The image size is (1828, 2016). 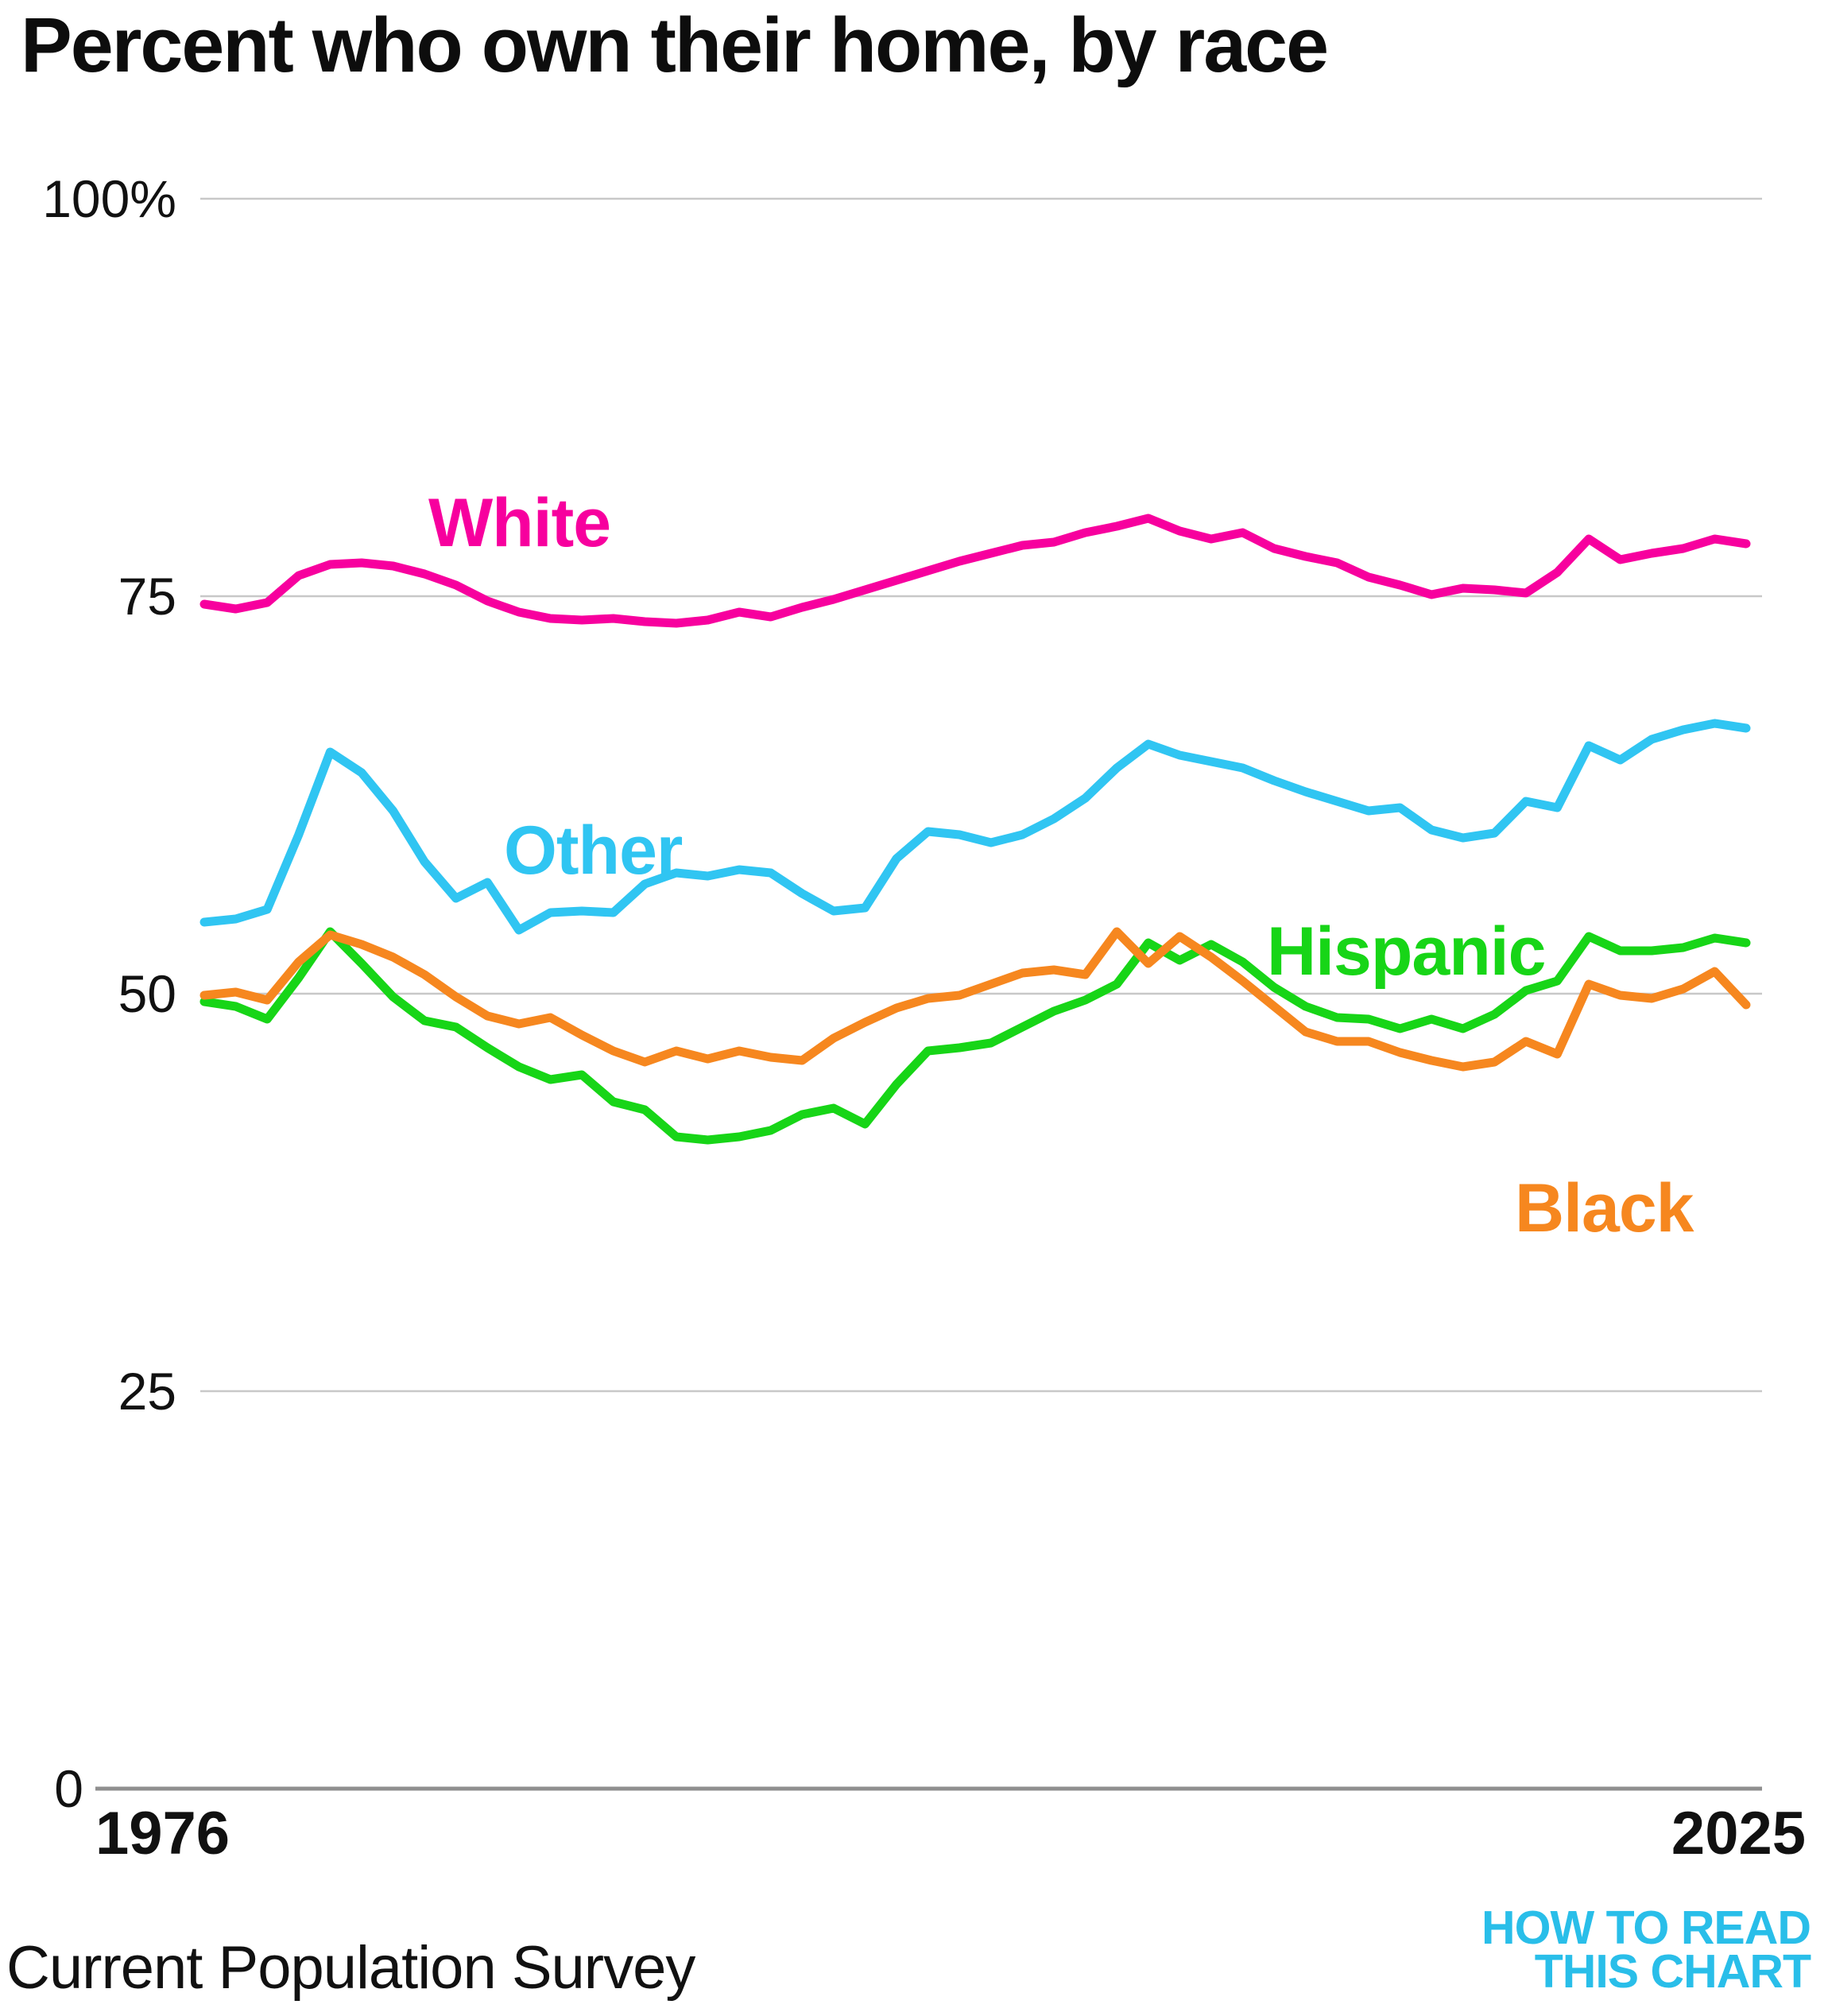 I want to click on x-tick-last-year: 2025, so click(x=1738, y=1834).